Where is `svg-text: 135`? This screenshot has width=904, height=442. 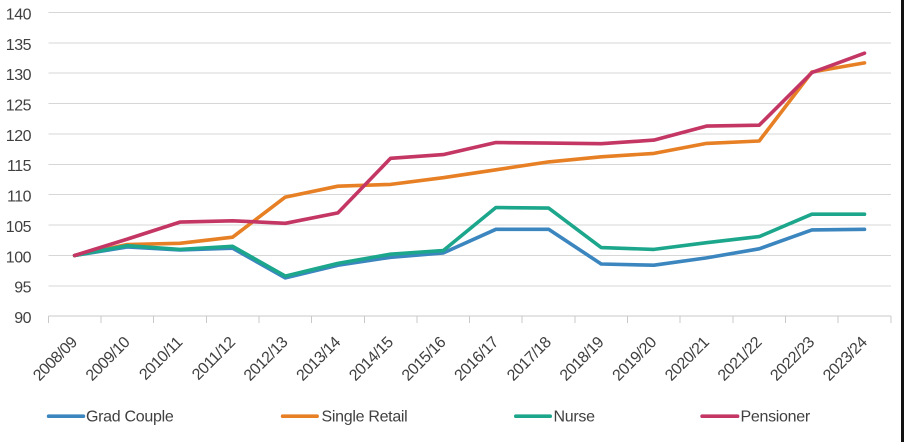 svg-text: 135 is located at coordinates (19, 45).